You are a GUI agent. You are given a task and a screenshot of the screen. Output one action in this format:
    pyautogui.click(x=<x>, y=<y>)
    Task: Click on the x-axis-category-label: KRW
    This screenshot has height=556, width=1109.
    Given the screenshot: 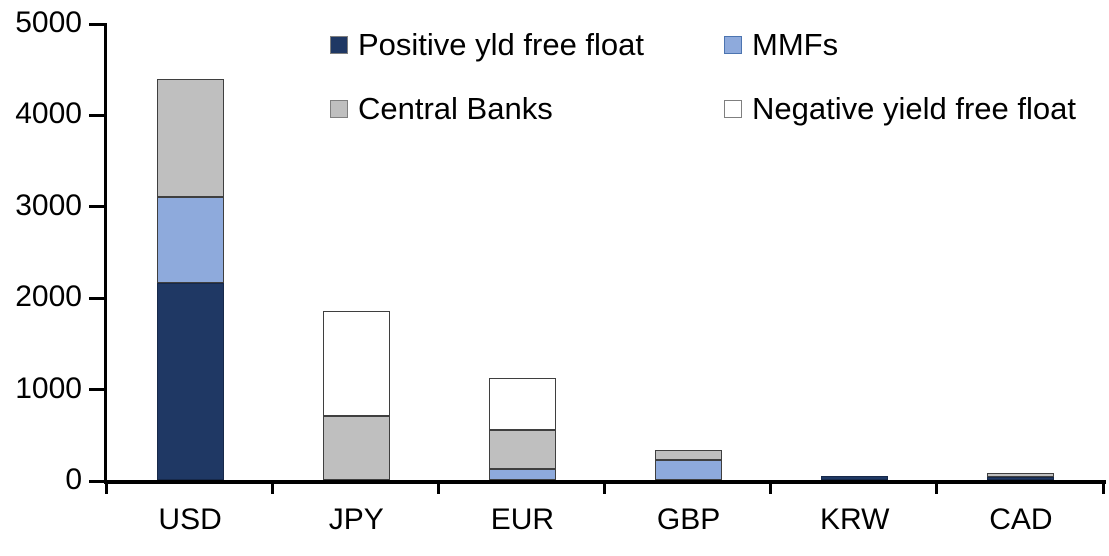 What is the action you would take?
    pyautogui.click(x=855, y=519)
    